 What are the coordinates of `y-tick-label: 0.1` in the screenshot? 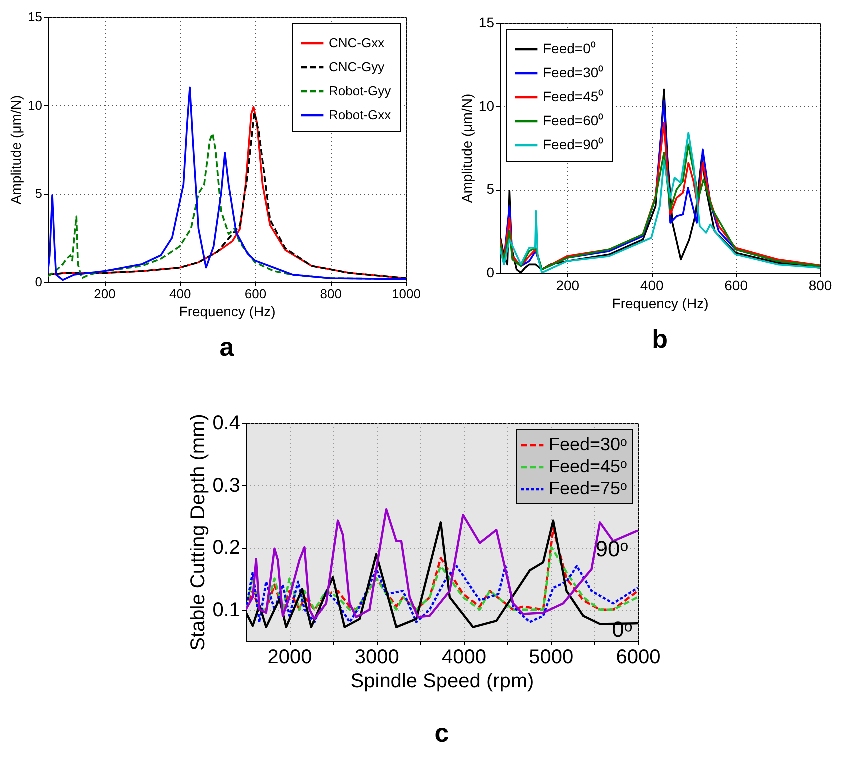 It's located at (226, 610).